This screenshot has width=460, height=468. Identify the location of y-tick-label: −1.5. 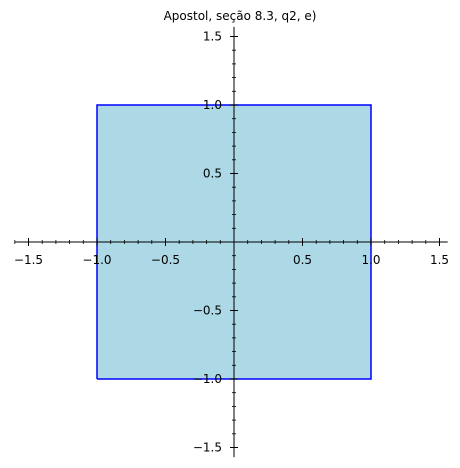
(207, 448).